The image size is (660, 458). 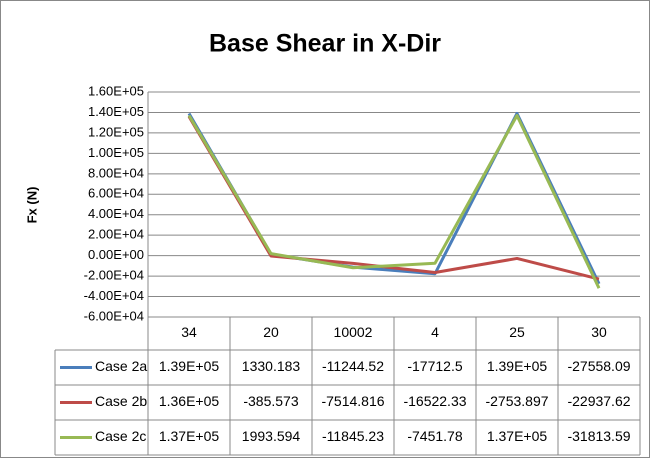 What do you see at coordinates (516, 401) in the screenshot?
I see `table-value: -2753.897` at bounding box center [516, 401].